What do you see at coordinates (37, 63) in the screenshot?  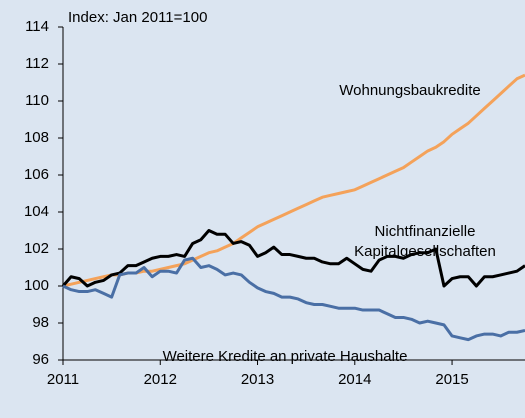 I see `y-tick-label: 112` at bounding box center [37, 63].